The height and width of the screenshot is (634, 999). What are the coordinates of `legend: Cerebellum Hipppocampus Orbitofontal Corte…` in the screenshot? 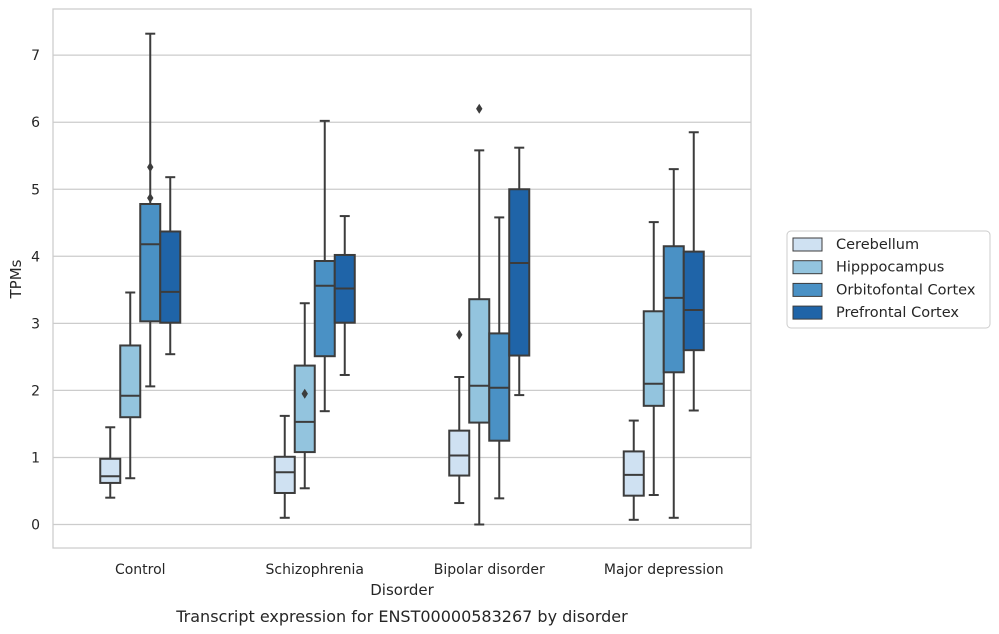 It's located at (888, 279).